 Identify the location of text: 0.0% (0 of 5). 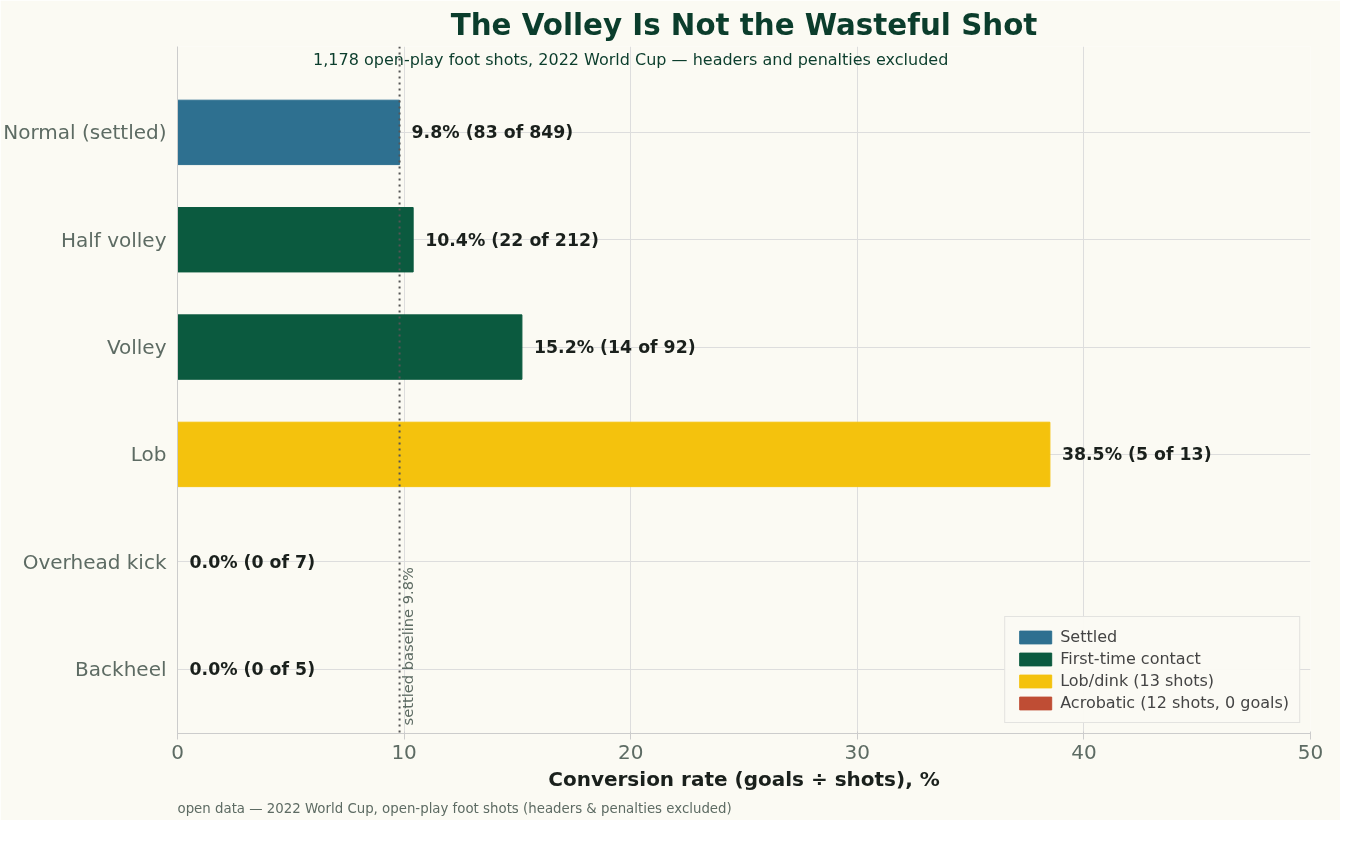
(252, 669).